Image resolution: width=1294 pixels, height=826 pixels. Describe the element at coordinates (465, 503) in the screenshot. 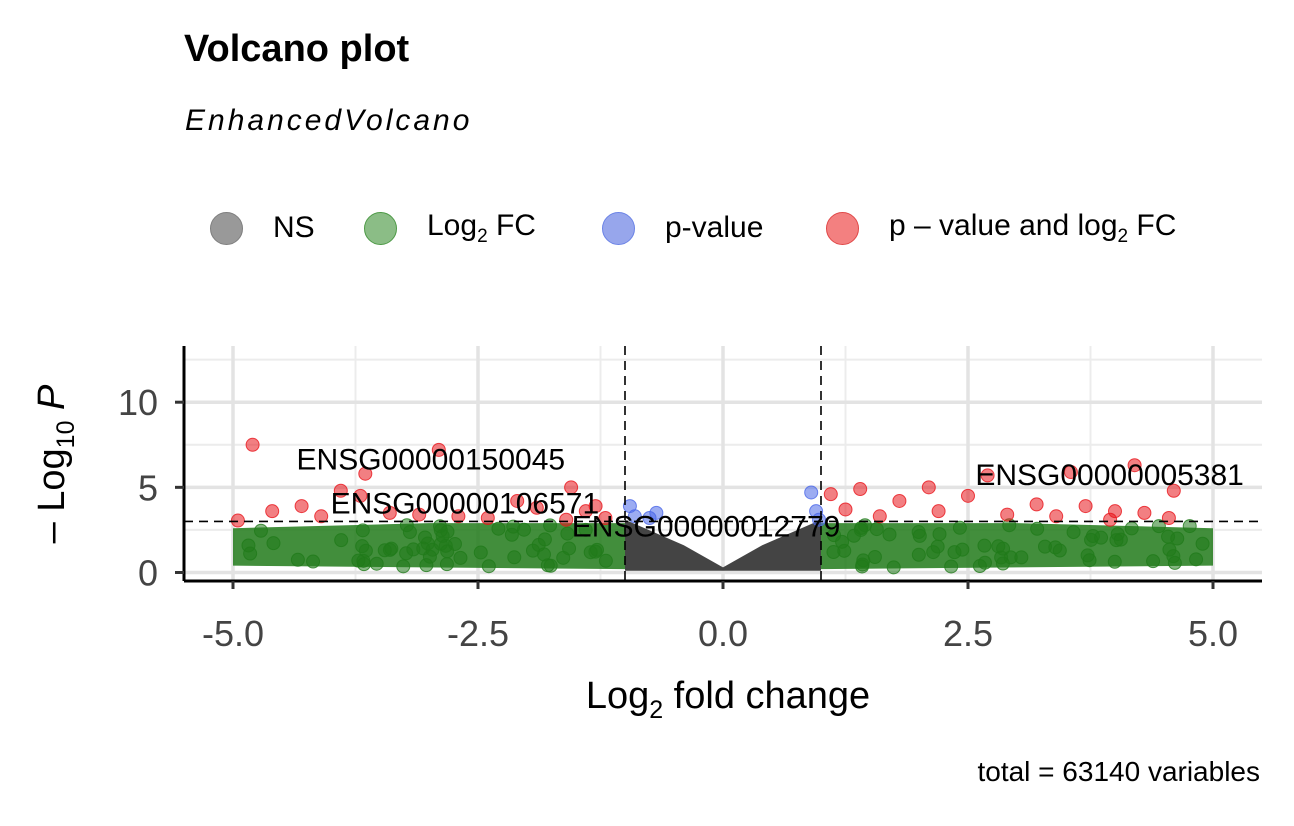

I see `gene-label: ENSG00000106571` at that location.